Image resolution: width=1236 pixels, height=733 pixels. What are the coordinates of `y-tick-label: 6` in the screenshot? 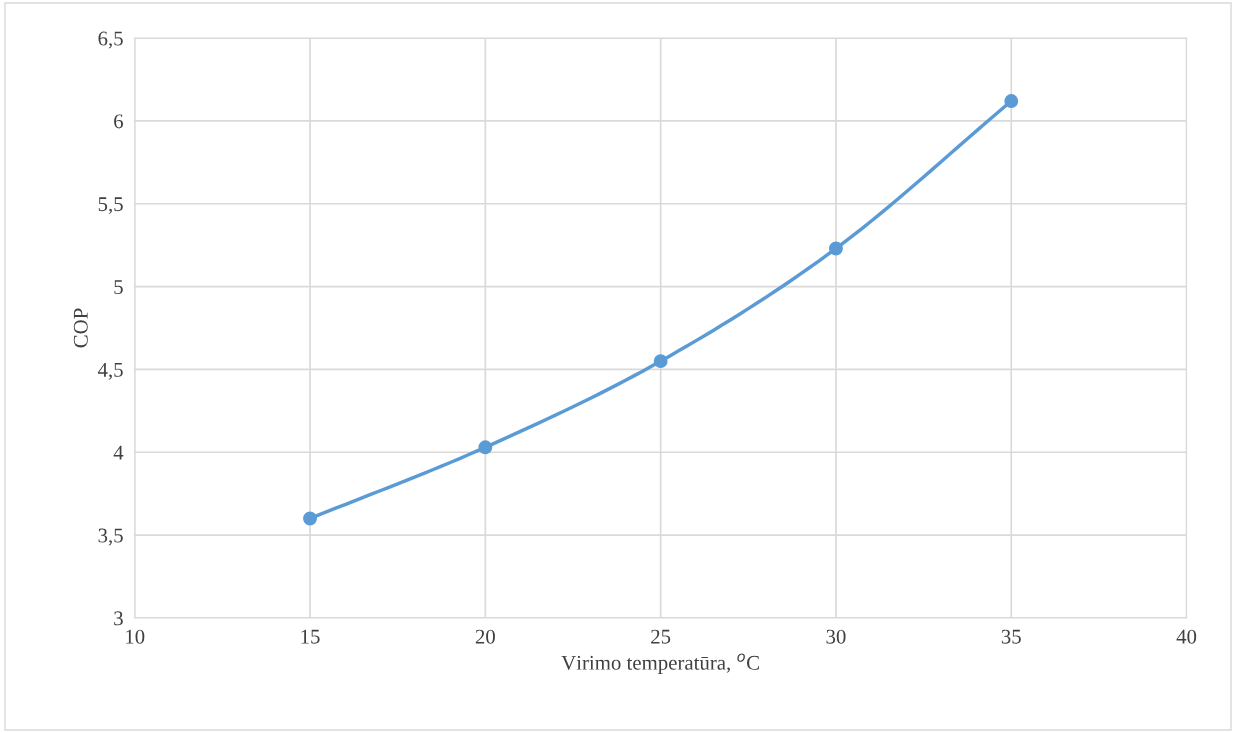 It's located at (118, 121).